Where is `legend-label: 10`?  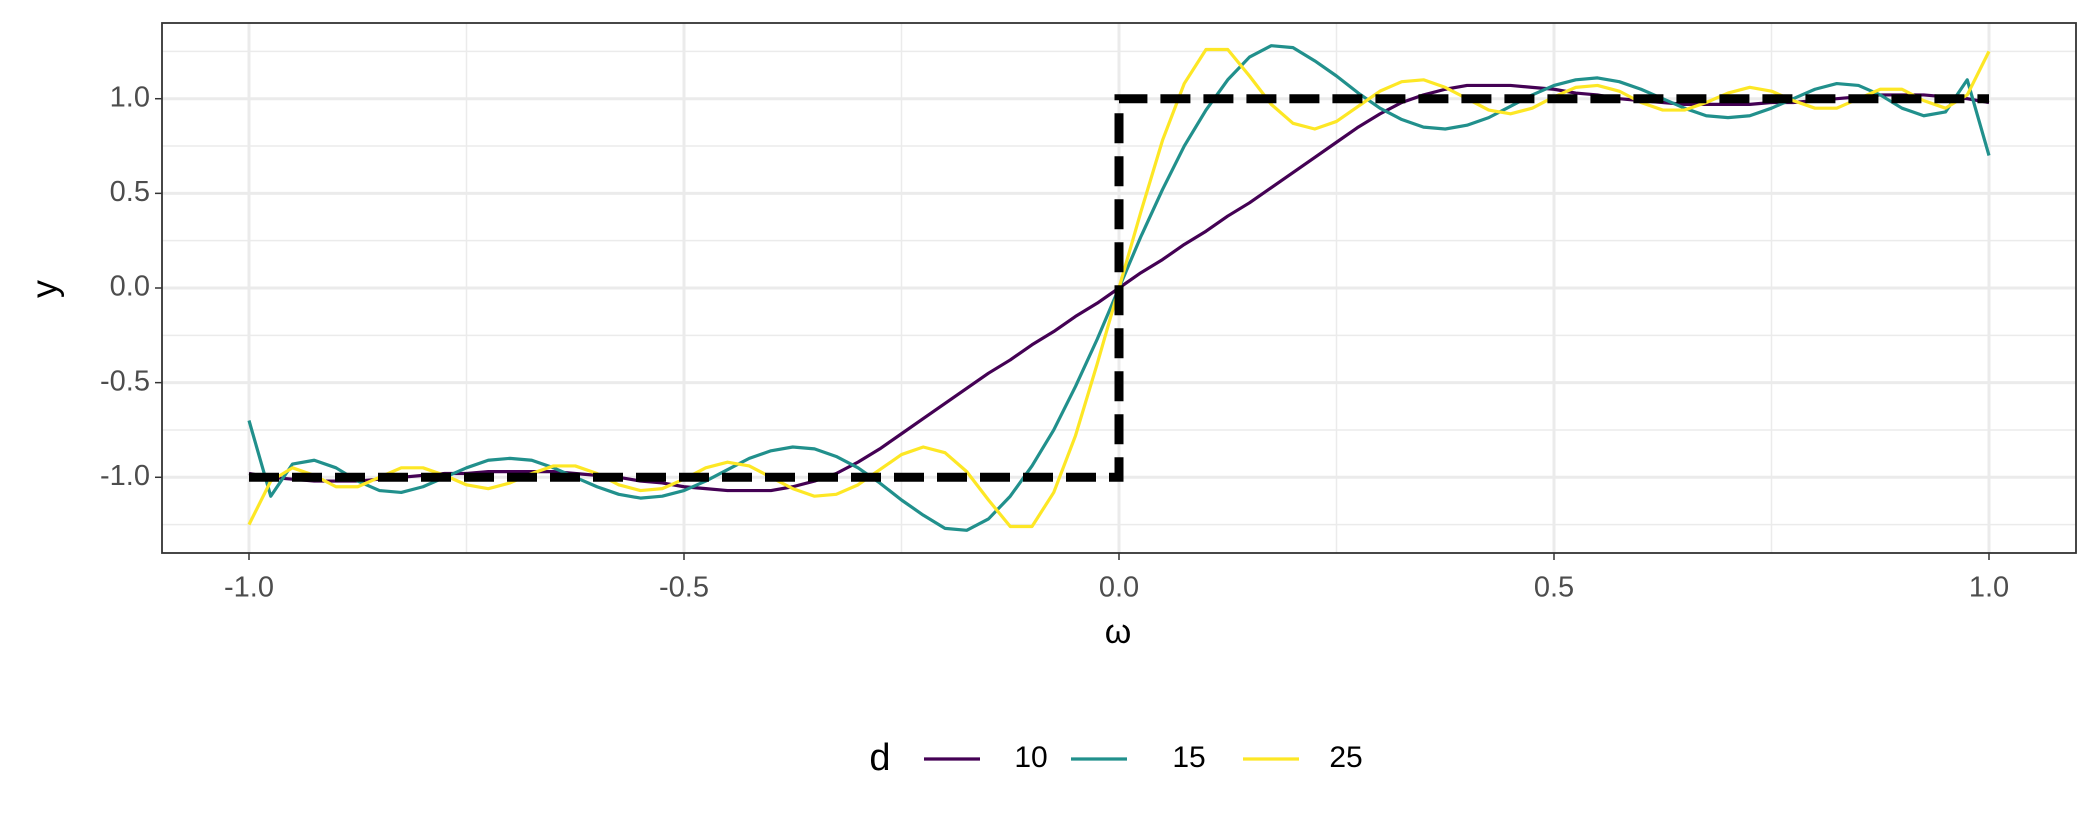 legend-label: 10 is located at coordinates (1030, 757).